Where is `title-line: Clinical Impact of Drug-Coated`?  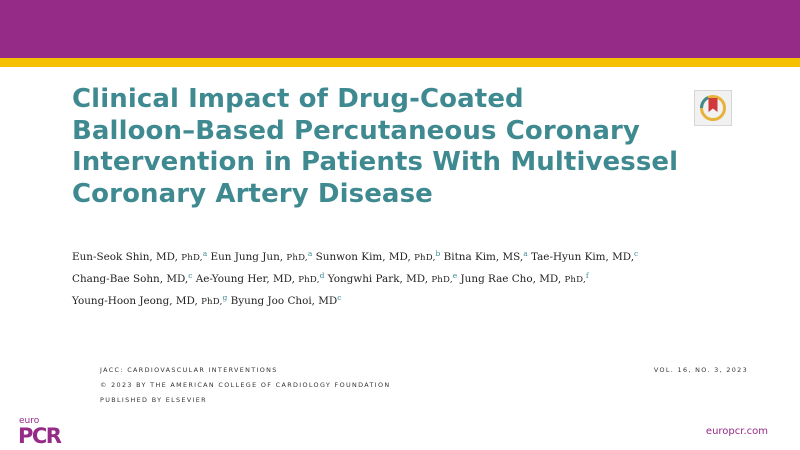
title-line: Clinical Impact of Drug-Coated is located at coordinates (298, 99).